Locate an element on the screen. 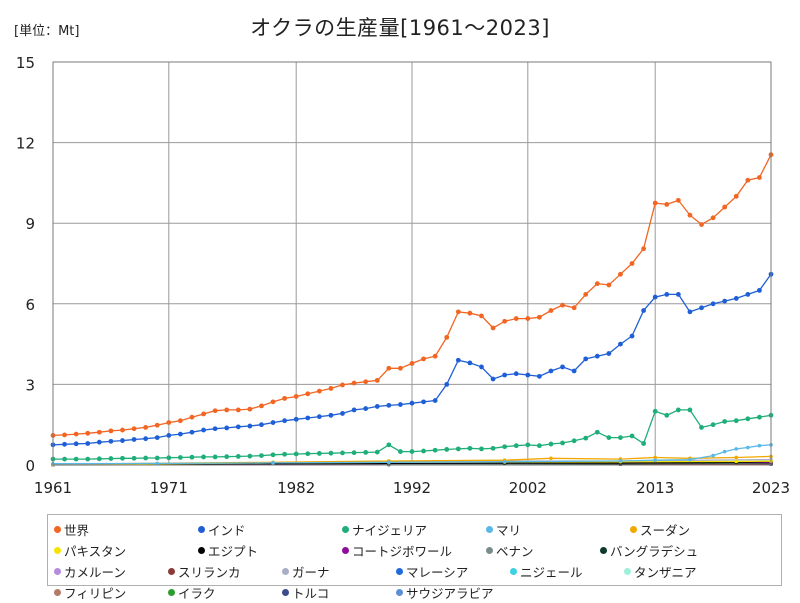 The image size is (800, 603). legend-label: カメルーン is located at coordinates (95, 572).